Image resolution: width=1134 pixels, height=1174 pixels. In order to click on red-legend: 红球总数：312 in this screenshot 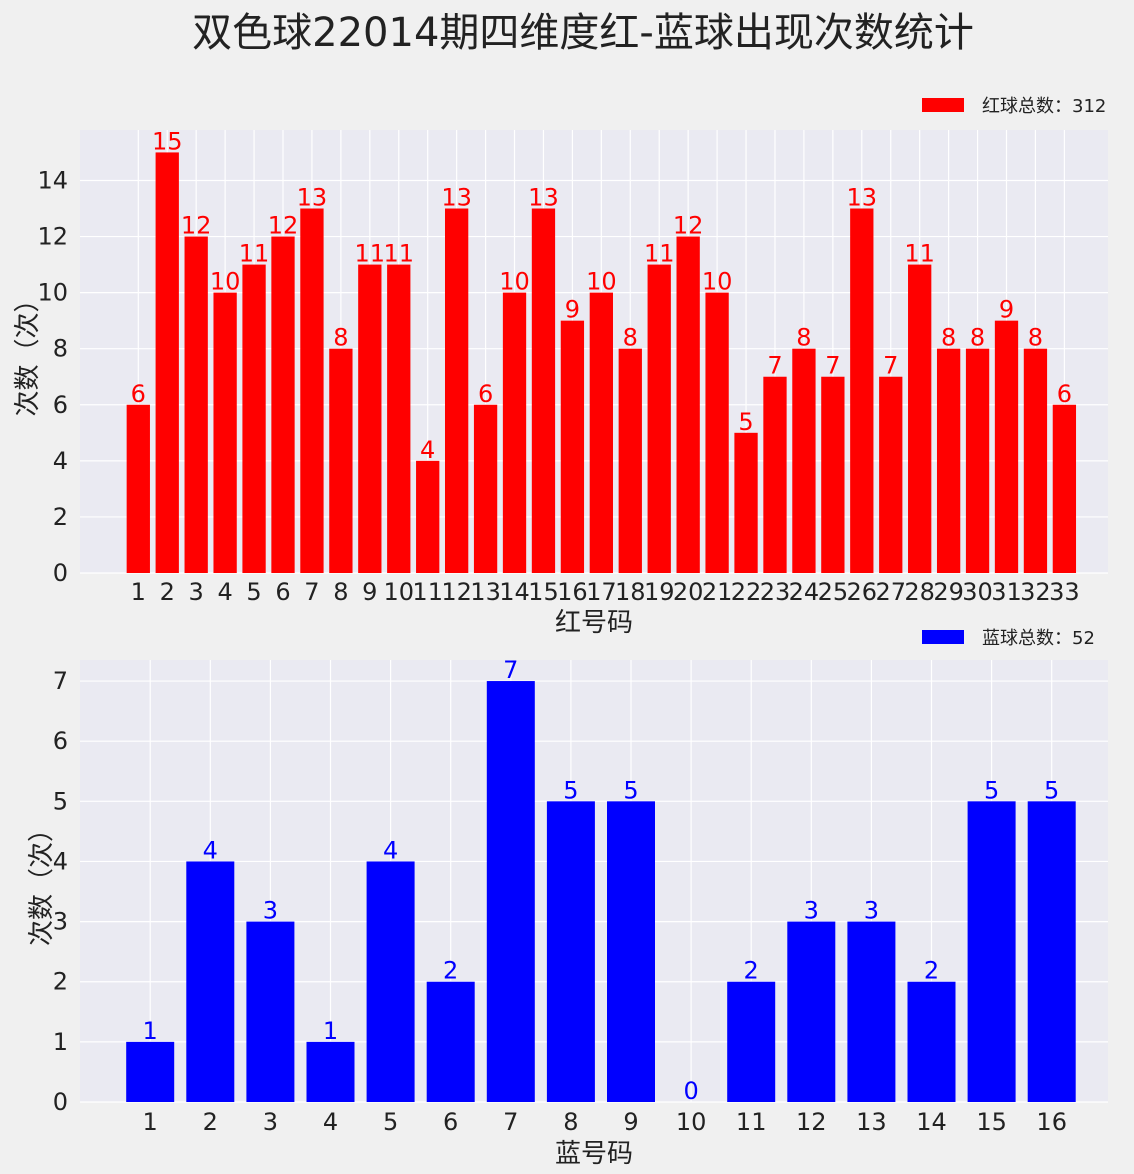, I will do `click(1014, 106)`.